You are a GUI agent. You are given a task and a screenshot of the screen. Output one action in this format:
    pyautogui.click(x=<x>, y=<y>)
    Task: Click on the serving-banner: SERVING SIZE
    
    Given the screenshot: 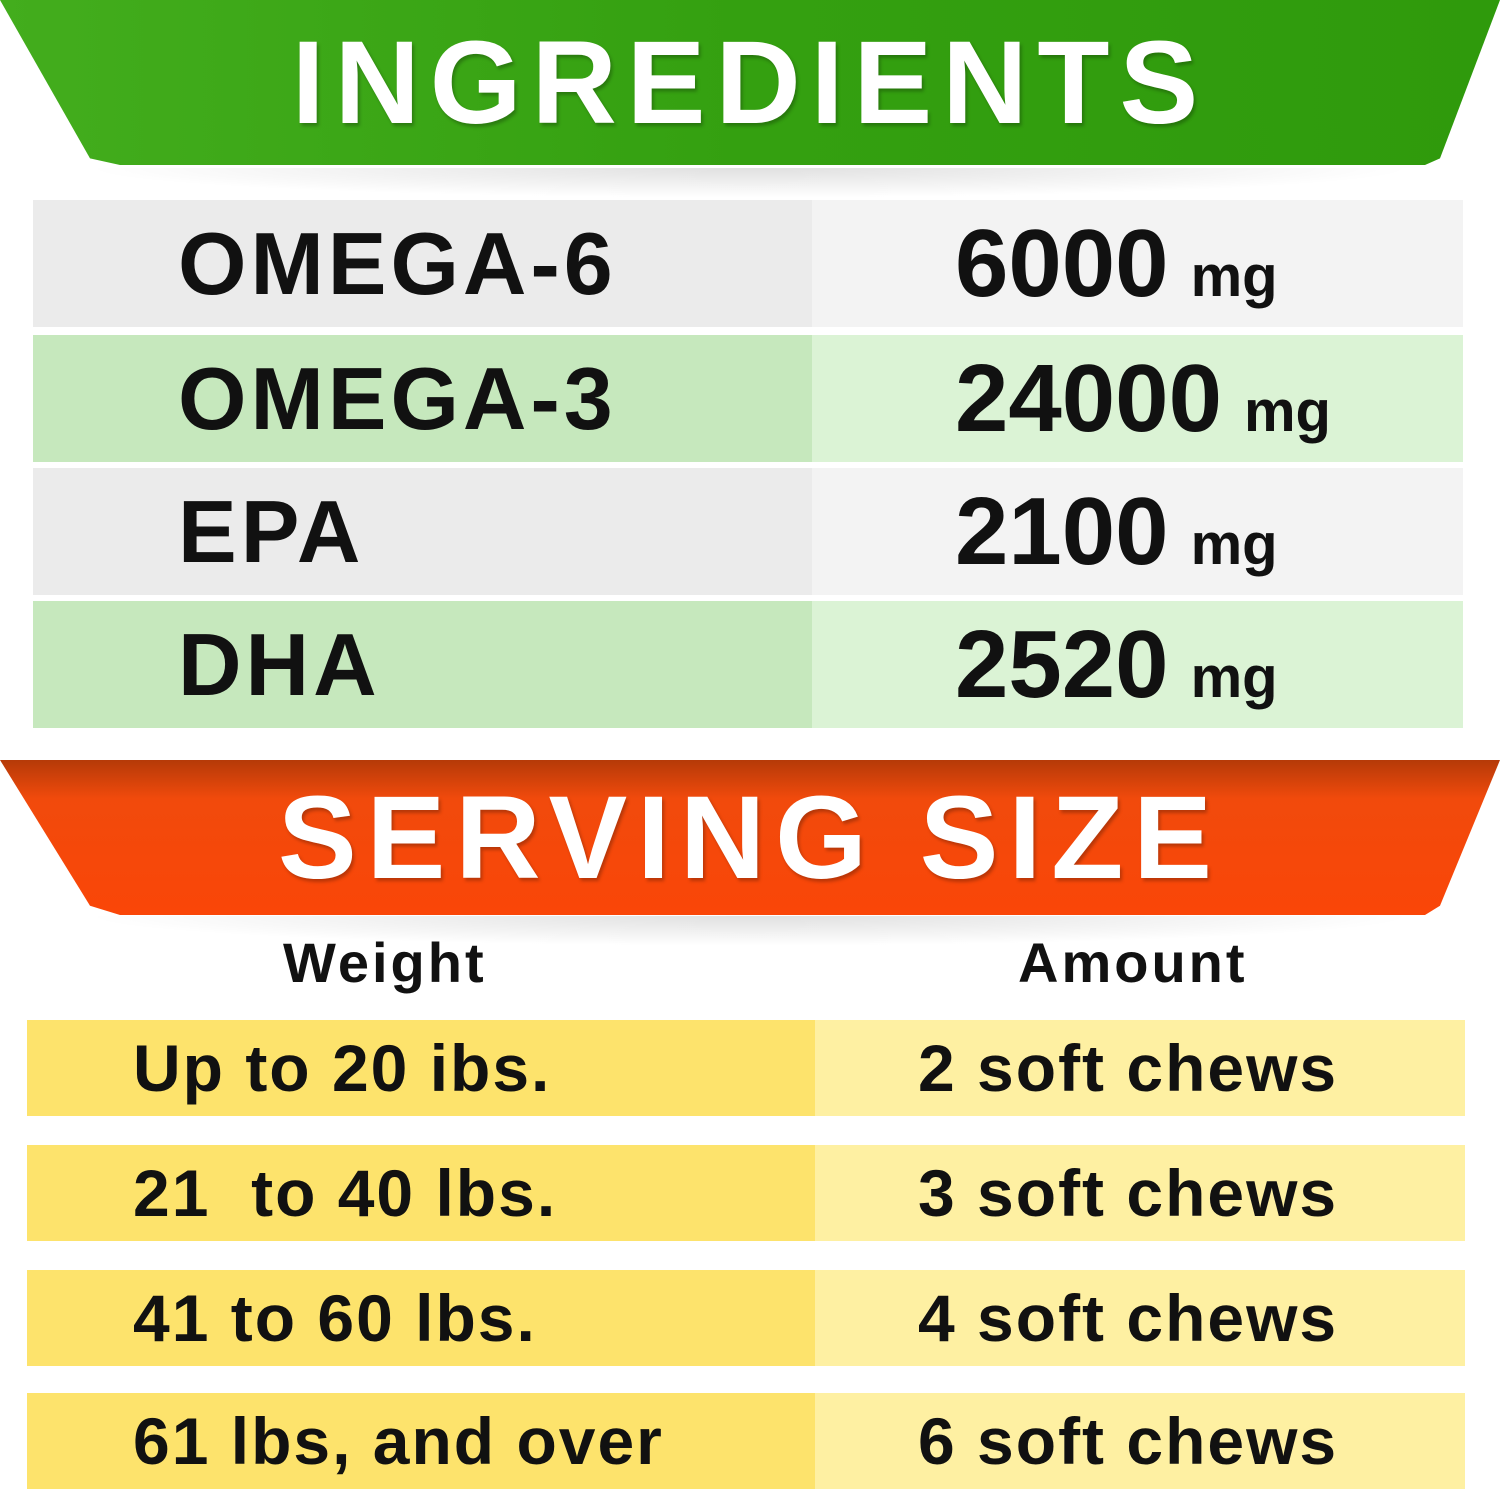 What is the action you would take?
    pyautogui.click(x=750, y=837)
    